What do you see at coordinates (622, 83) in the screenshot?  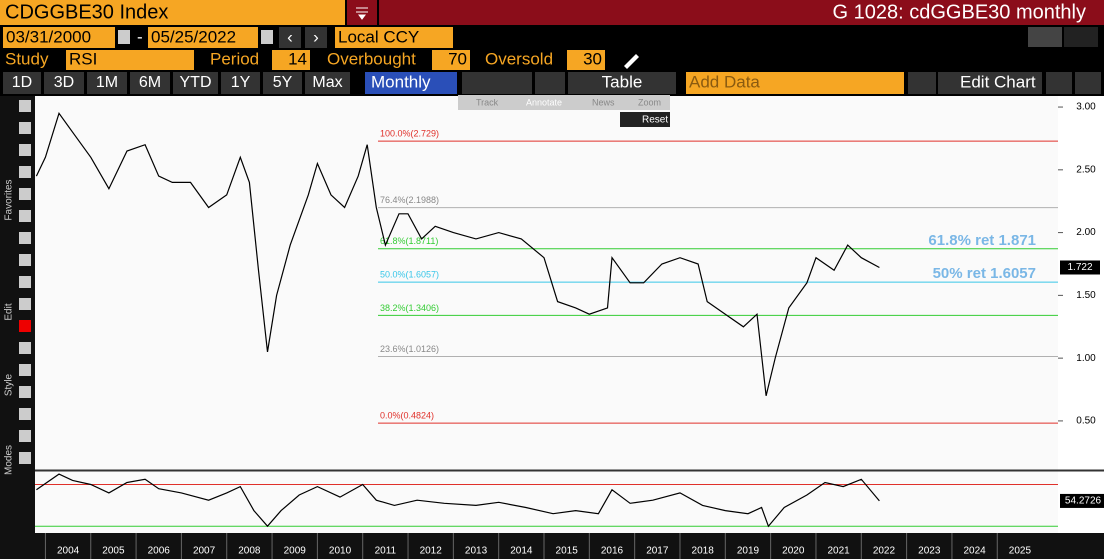 I see `table-button` at bounding box center [622, 83].